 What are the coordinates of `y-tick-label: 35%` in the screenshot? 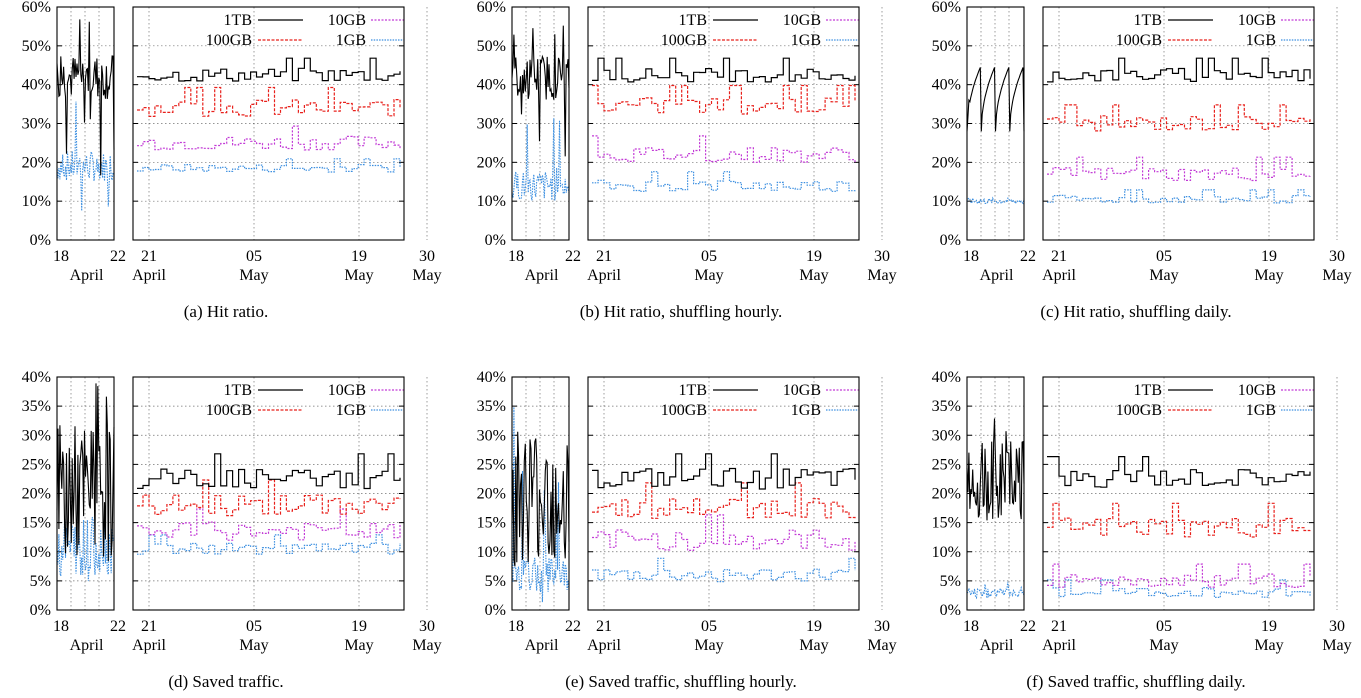 It's located at (36, 406).